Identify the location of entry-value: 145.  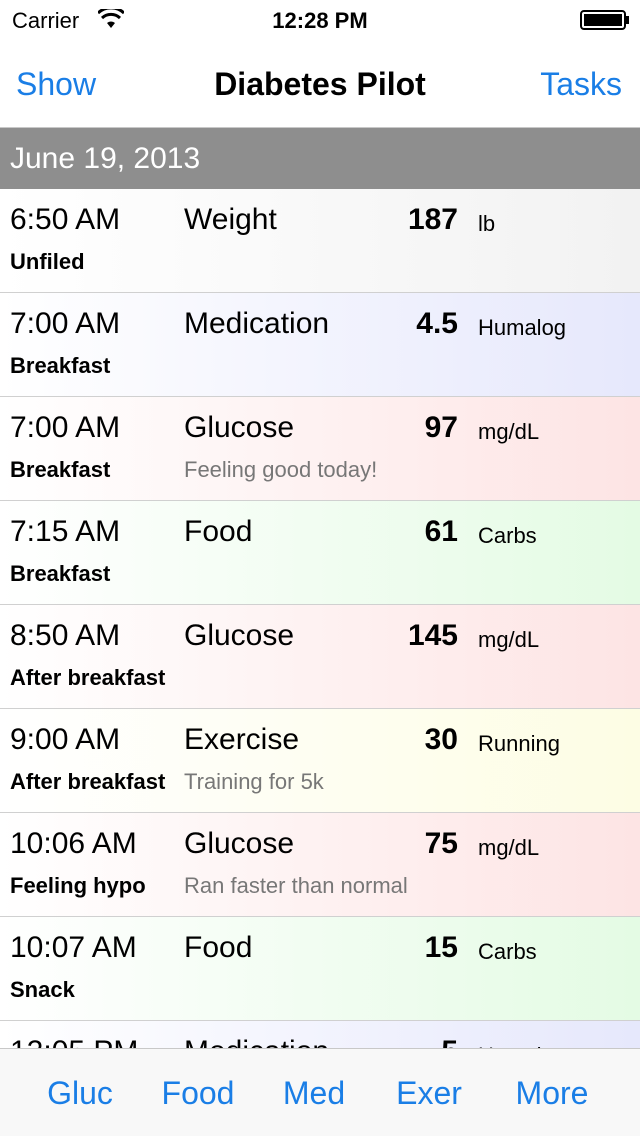
(432, 635).